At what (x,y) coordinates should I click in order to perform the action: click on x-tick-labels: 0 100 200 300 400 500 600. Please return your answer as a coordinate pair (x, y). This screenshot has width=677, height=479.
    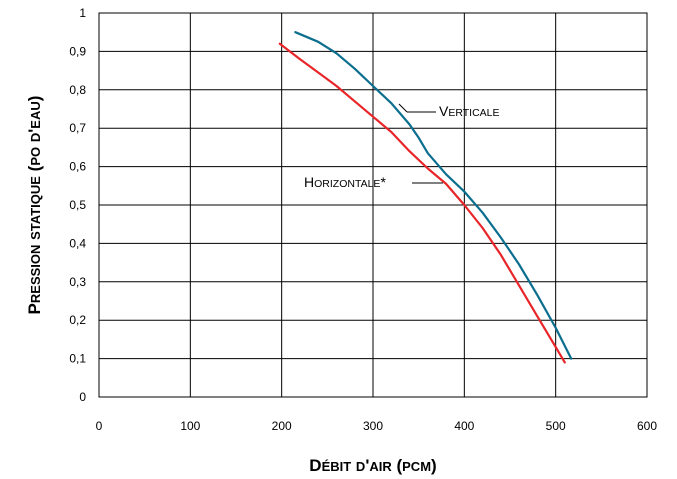
    Looking at the image, I should click on (377, 426).